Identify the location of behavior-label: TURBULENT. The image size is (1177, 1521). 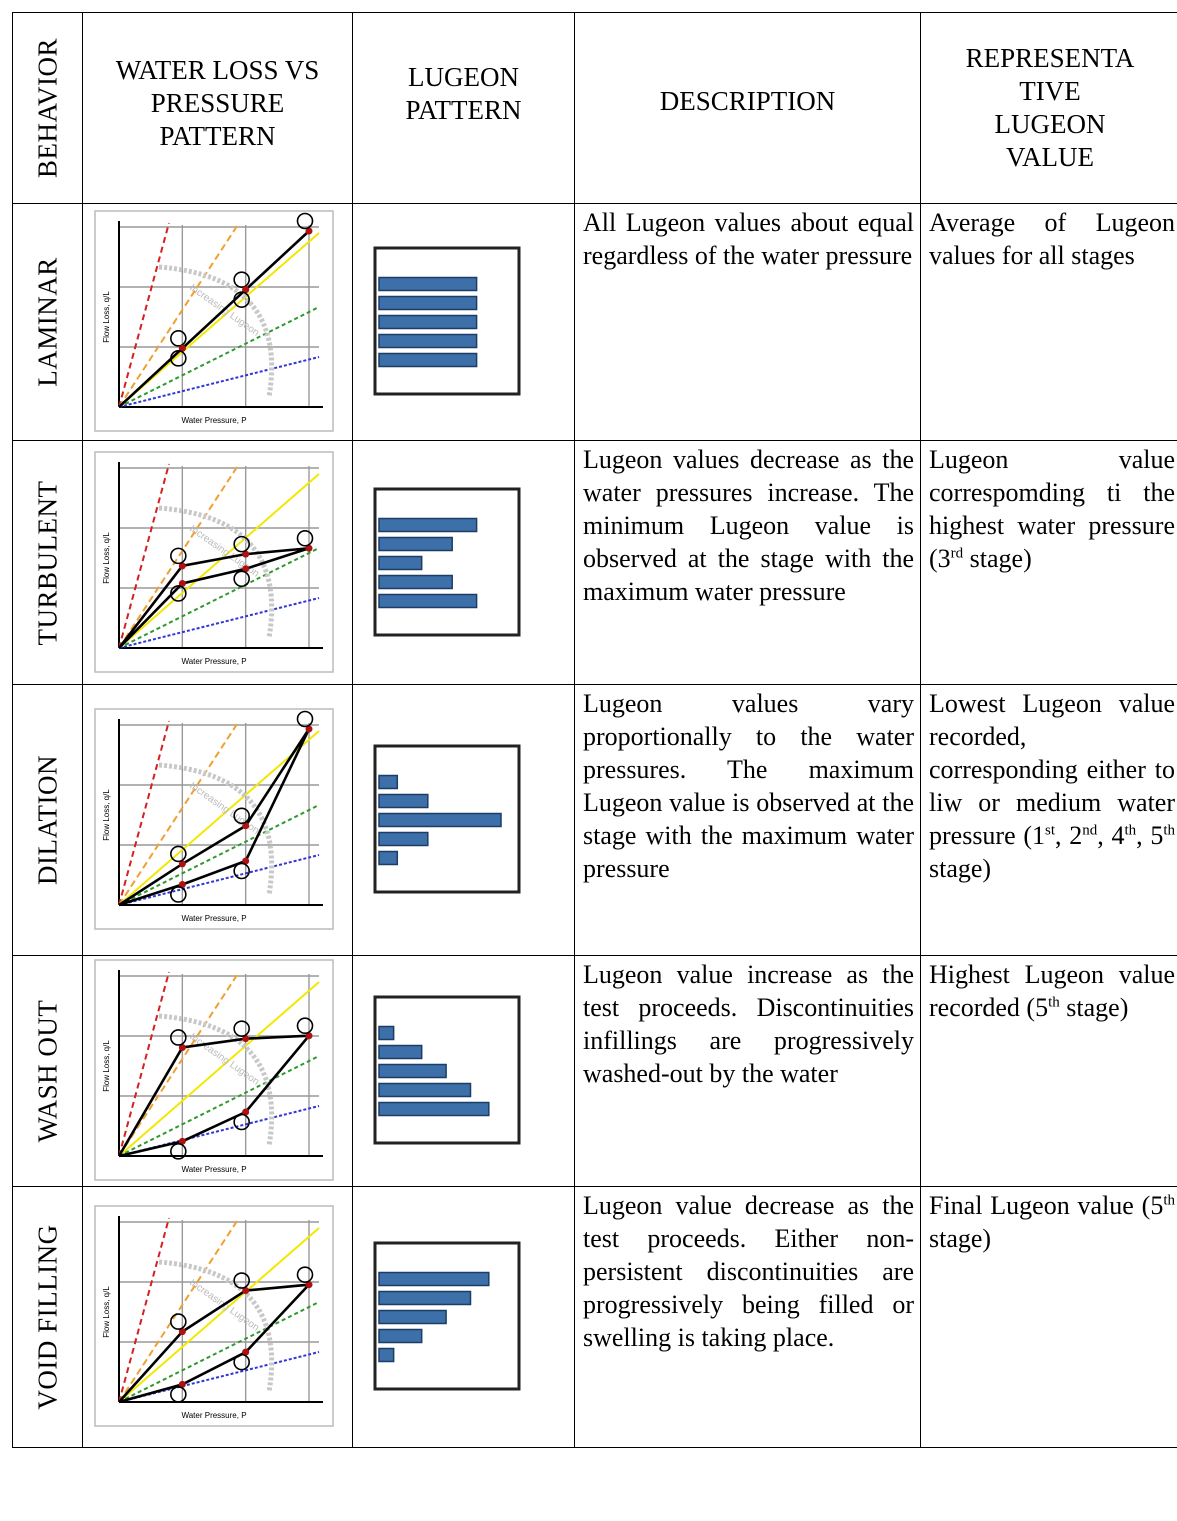
(47, 562).